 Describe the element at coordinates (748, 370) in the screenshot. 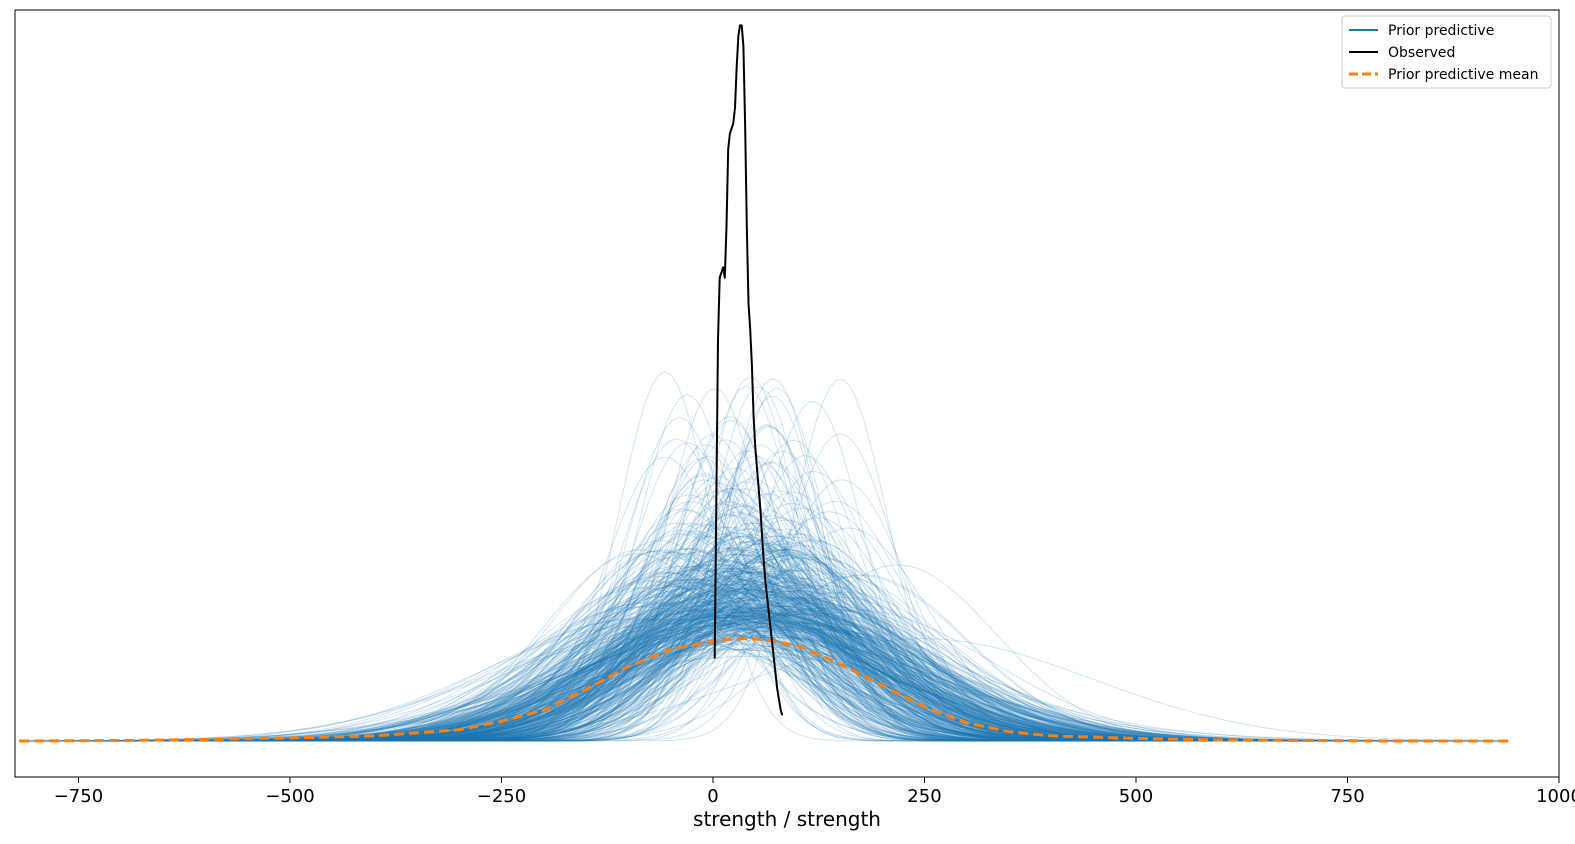

I see `observed-line` at that location.